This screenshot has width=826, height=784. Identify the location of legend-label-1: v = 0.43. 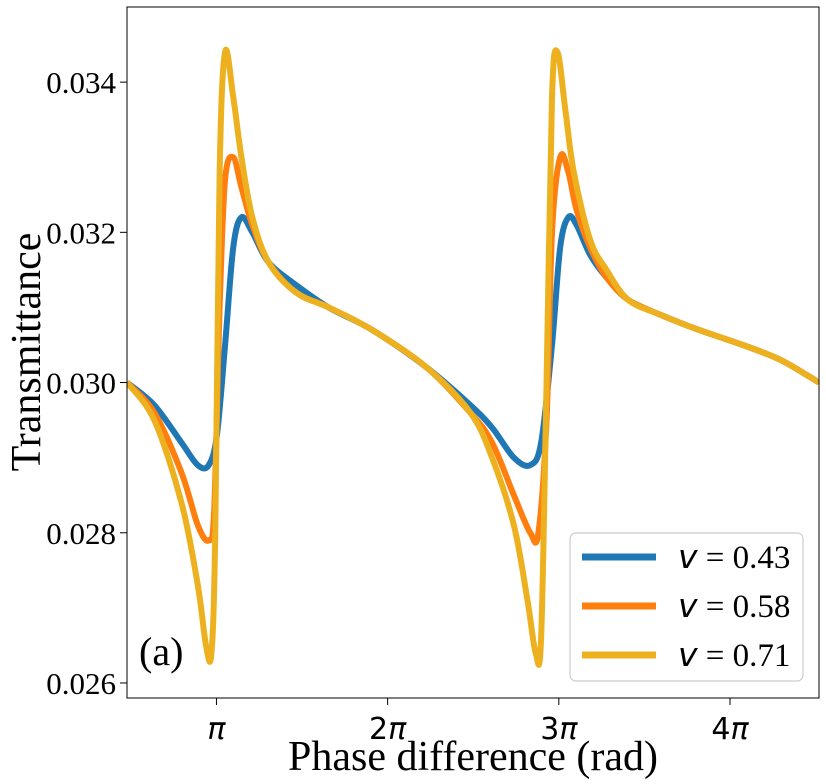
(734, 556).